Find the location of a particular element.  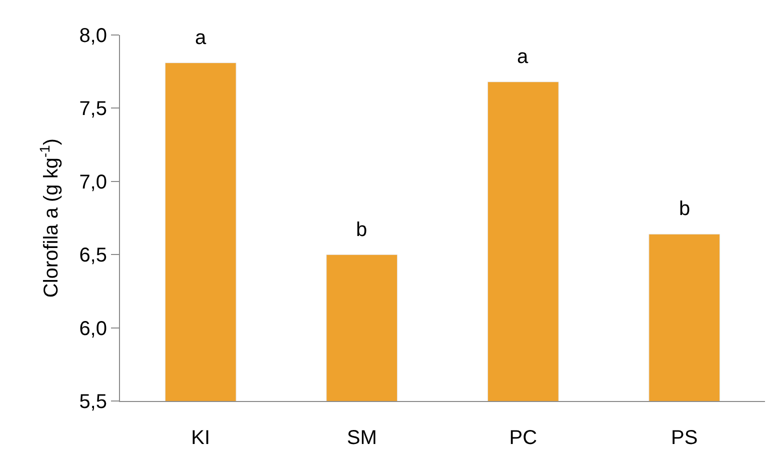

x-tick-label: PS is located at coordinates (684, 438).